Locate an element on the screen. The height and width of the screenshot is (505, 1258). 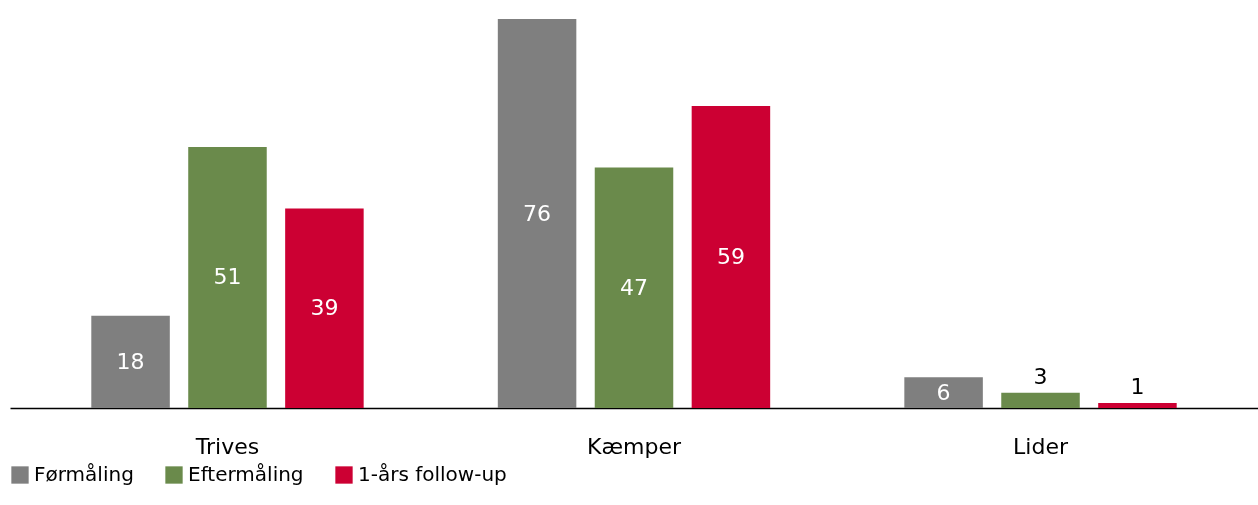
data-label: 39 is located at coordinates (324, 308).